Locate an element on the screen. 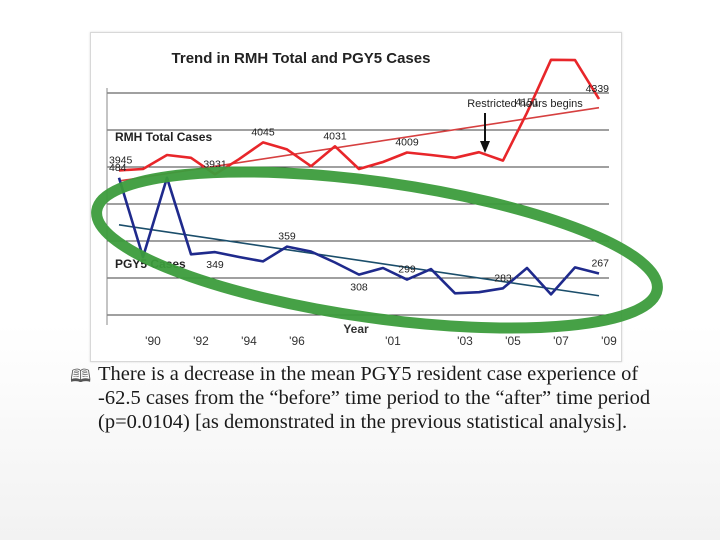  x-tick-label: '92 is located at coordinates (201, 341).